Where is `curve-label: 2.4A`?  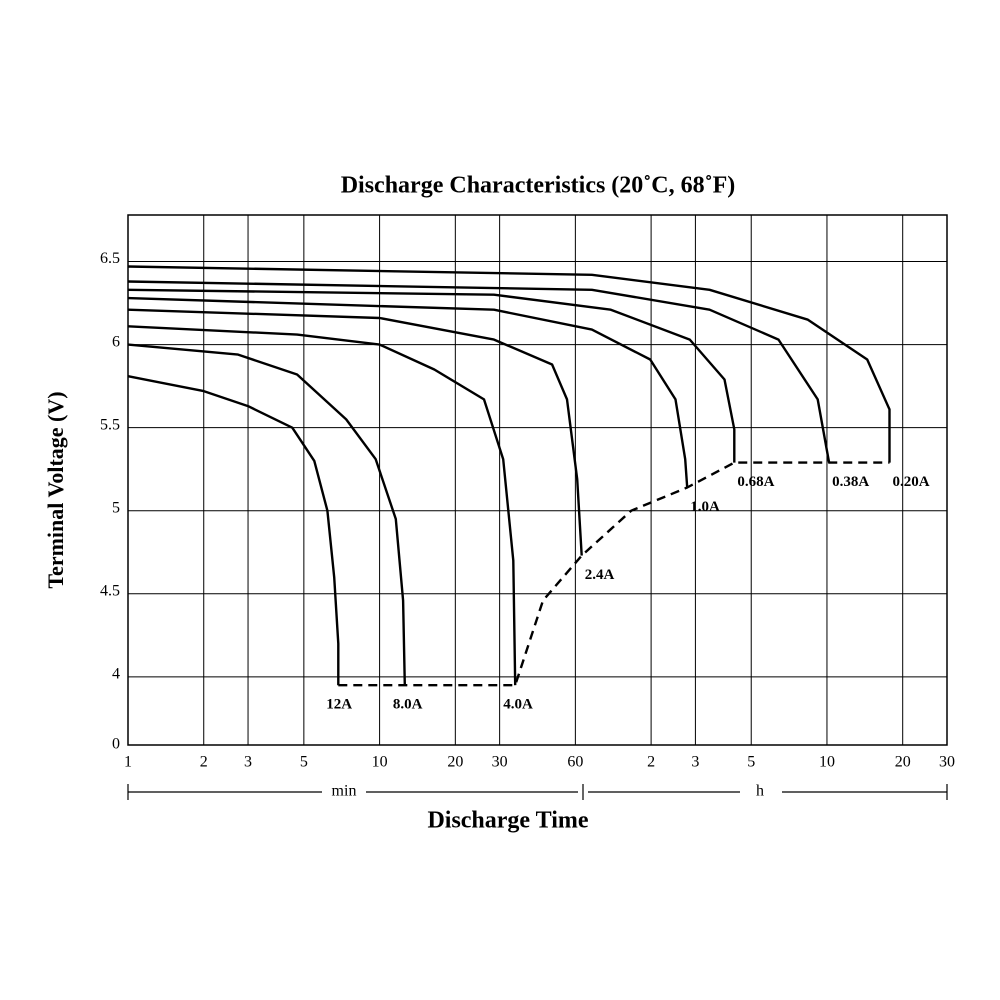 curve-label: 2.4A is located at coordinates (600, 575).